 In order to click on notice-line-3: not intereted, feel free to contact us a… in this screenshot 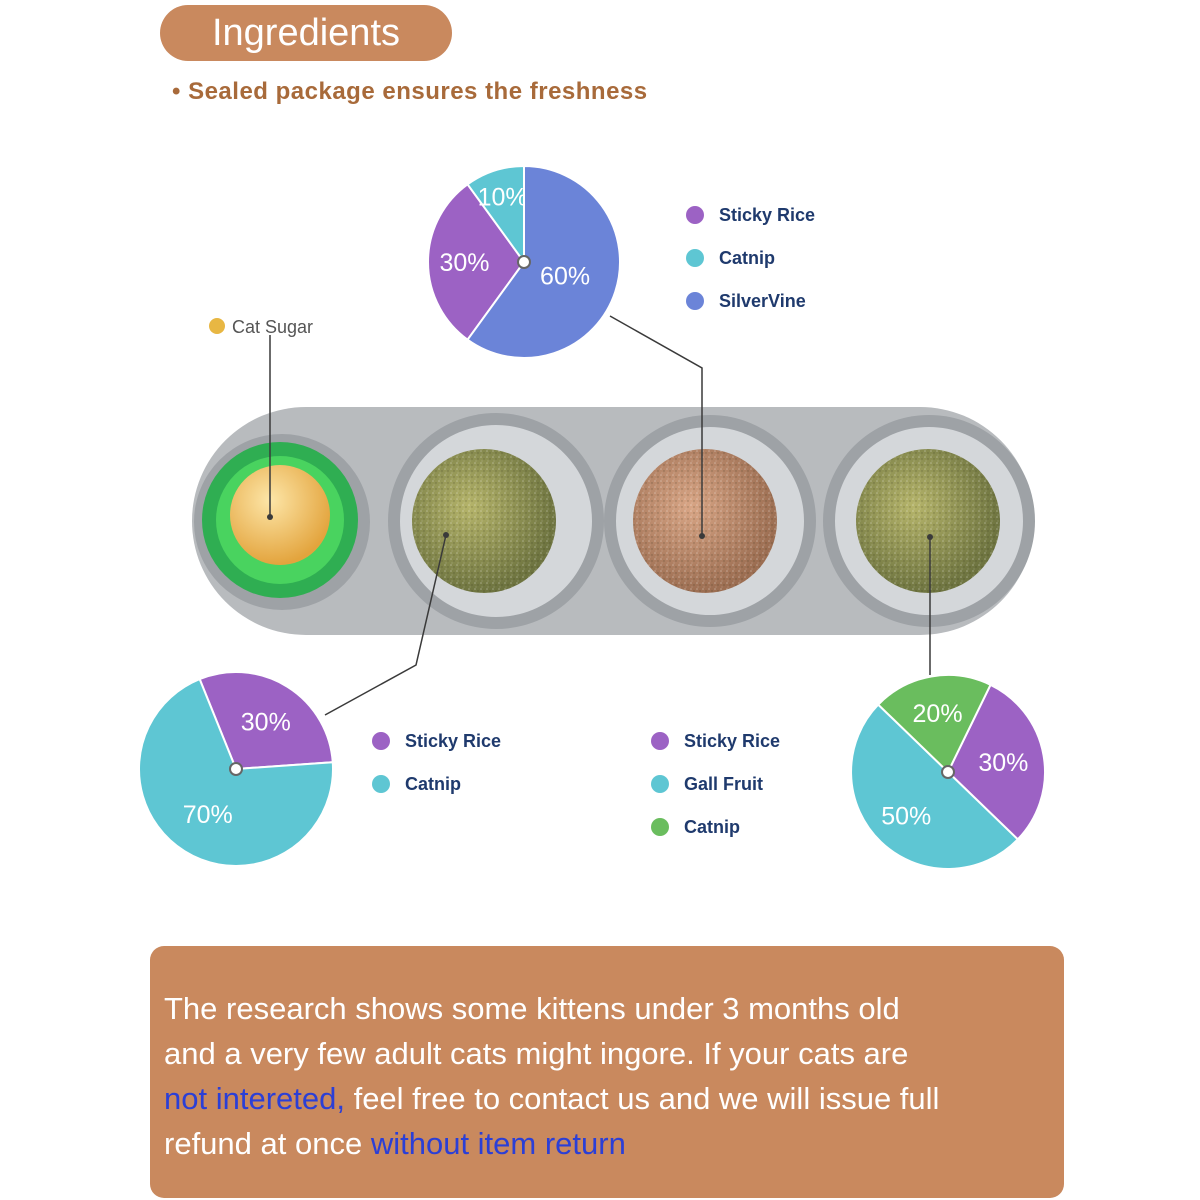, I will do `click(606, 1098)`.